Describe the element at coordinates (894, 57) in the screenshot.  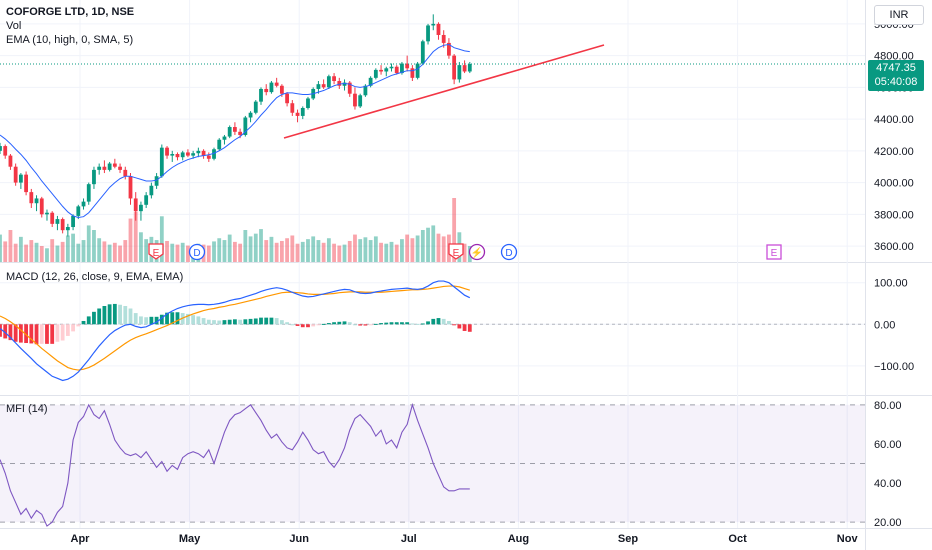
I see `price-tick-label: 4800.00` at that location.